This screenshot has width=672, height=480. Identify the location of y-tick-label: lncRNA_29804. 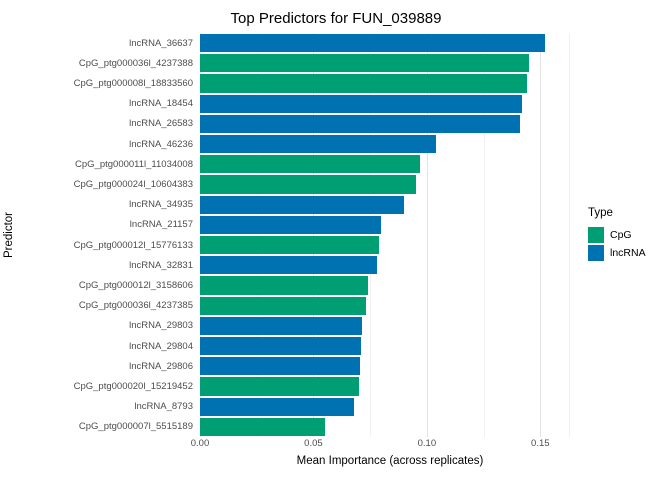
(161, 346).